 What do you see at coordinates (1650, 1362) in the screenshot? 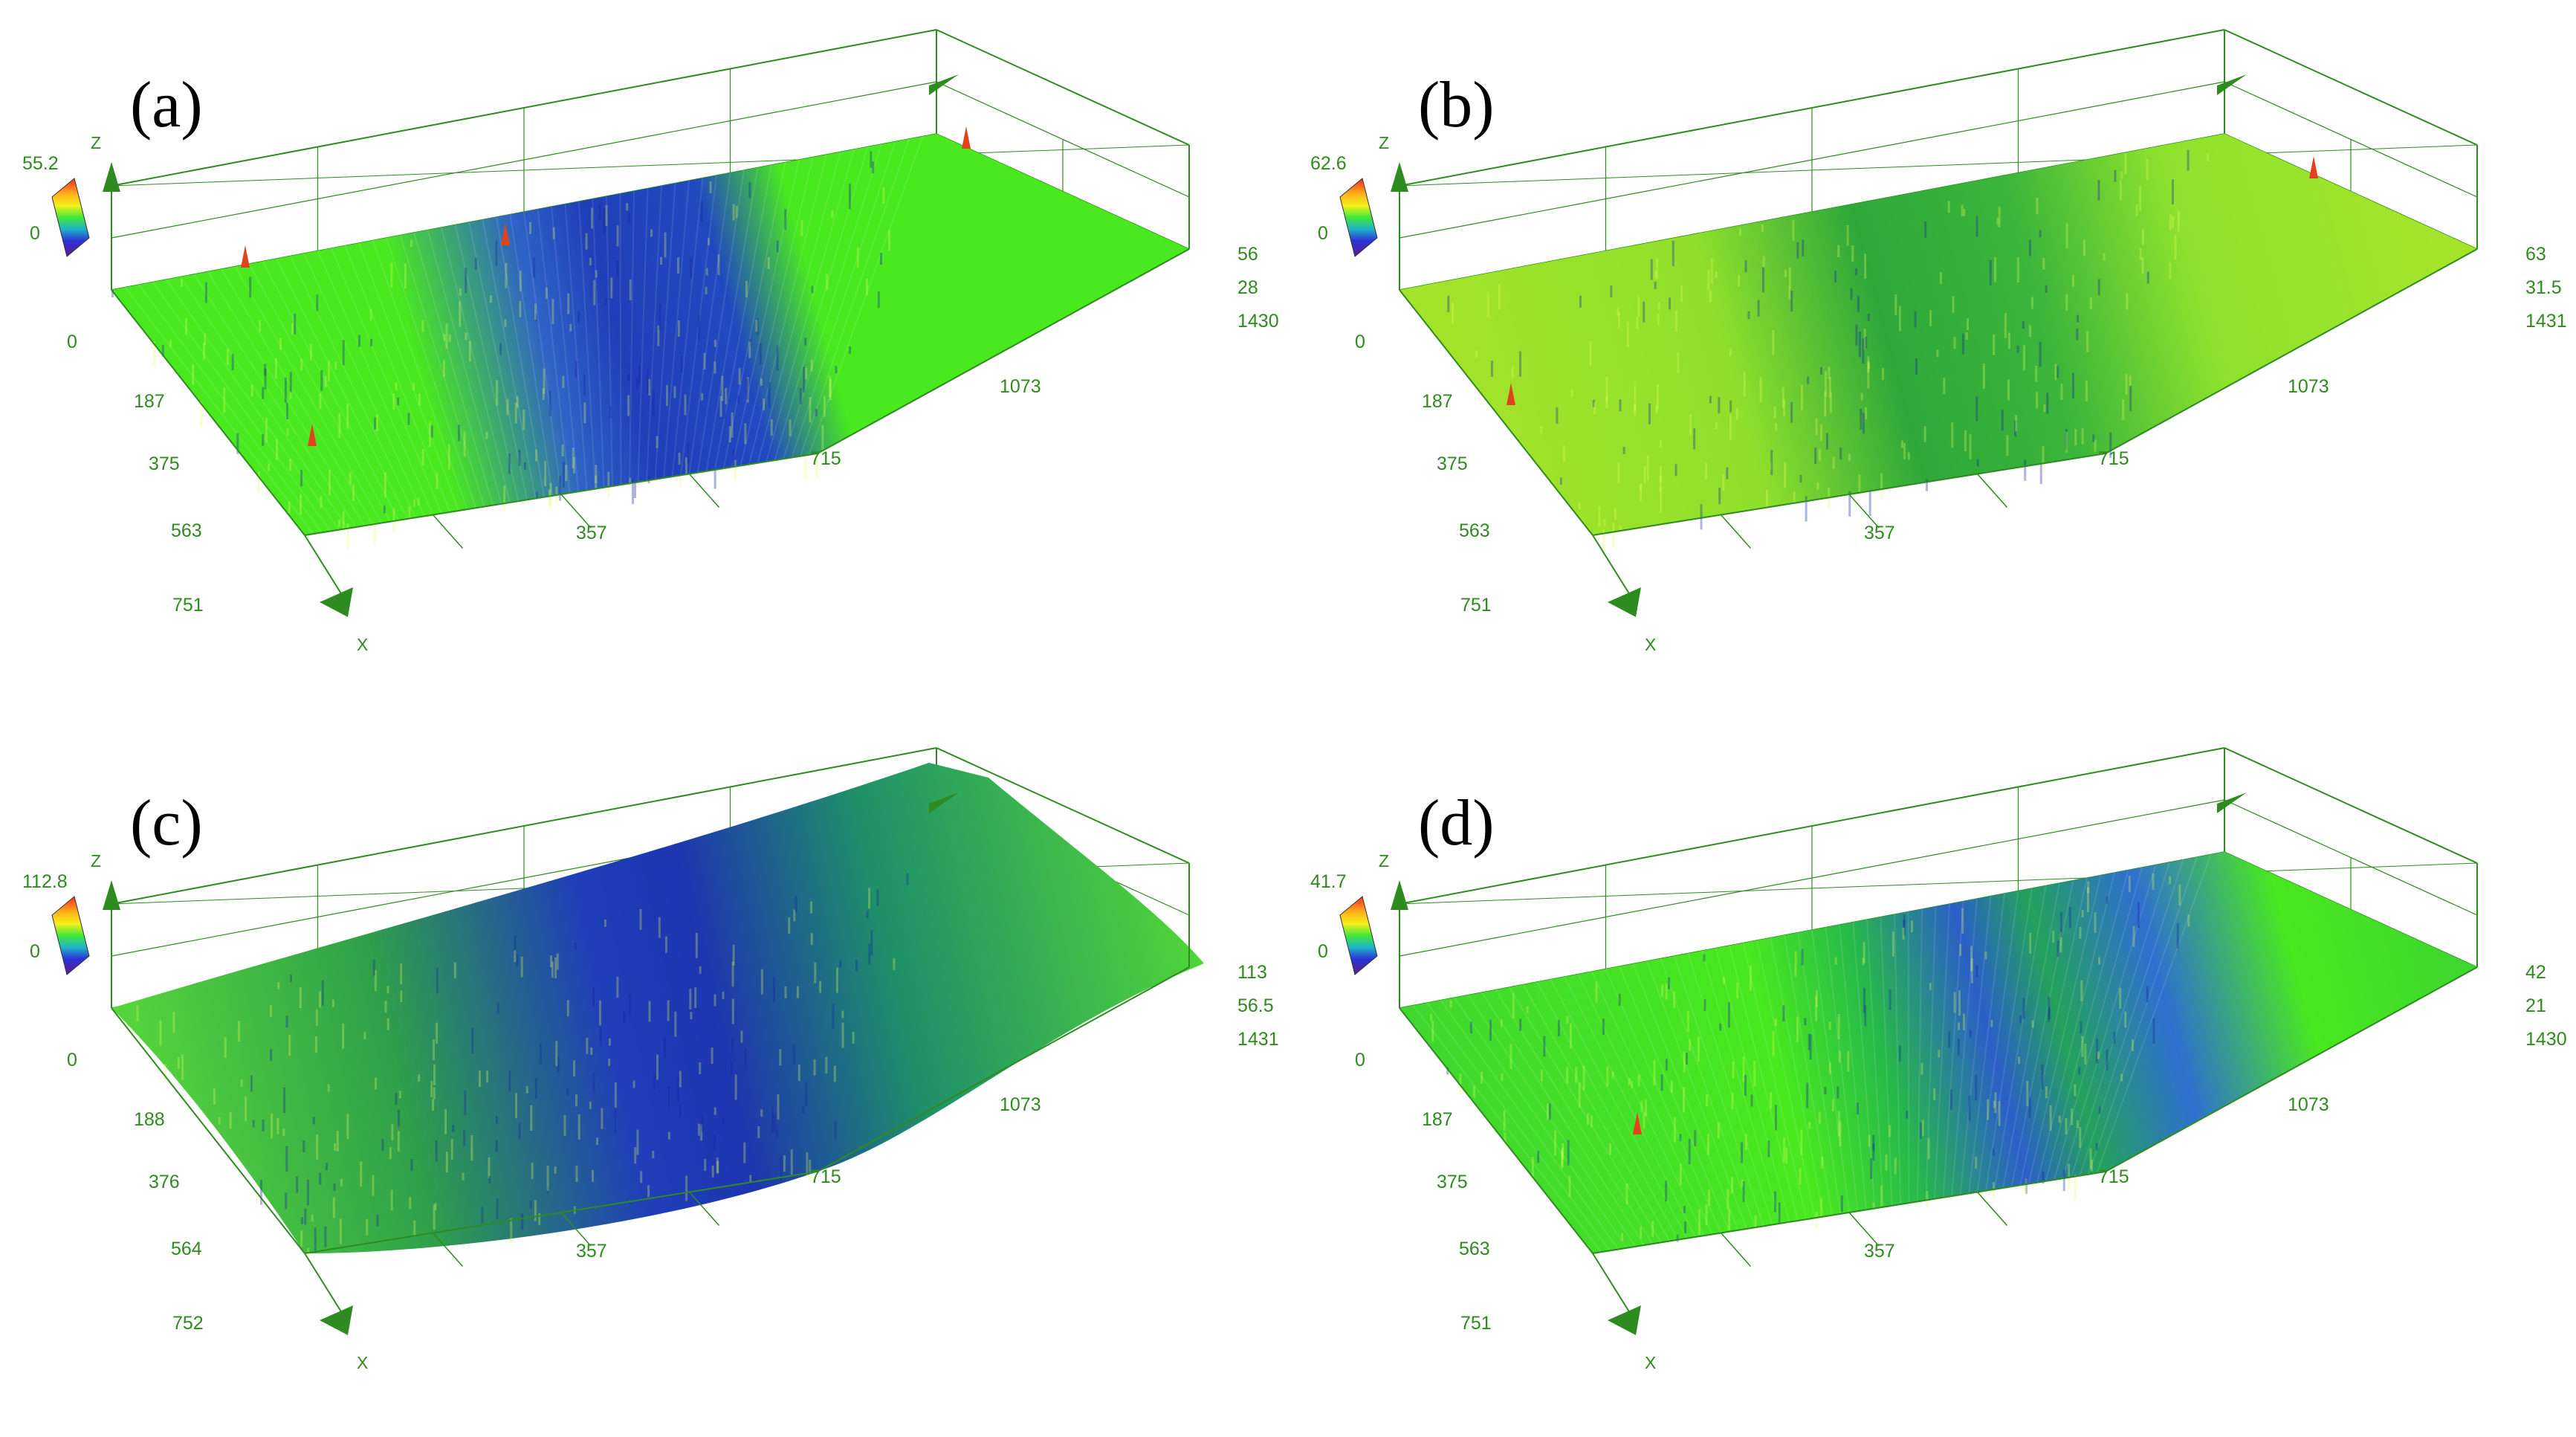
I see `x-axis-name: X` at bounding box center [1650, 1362].